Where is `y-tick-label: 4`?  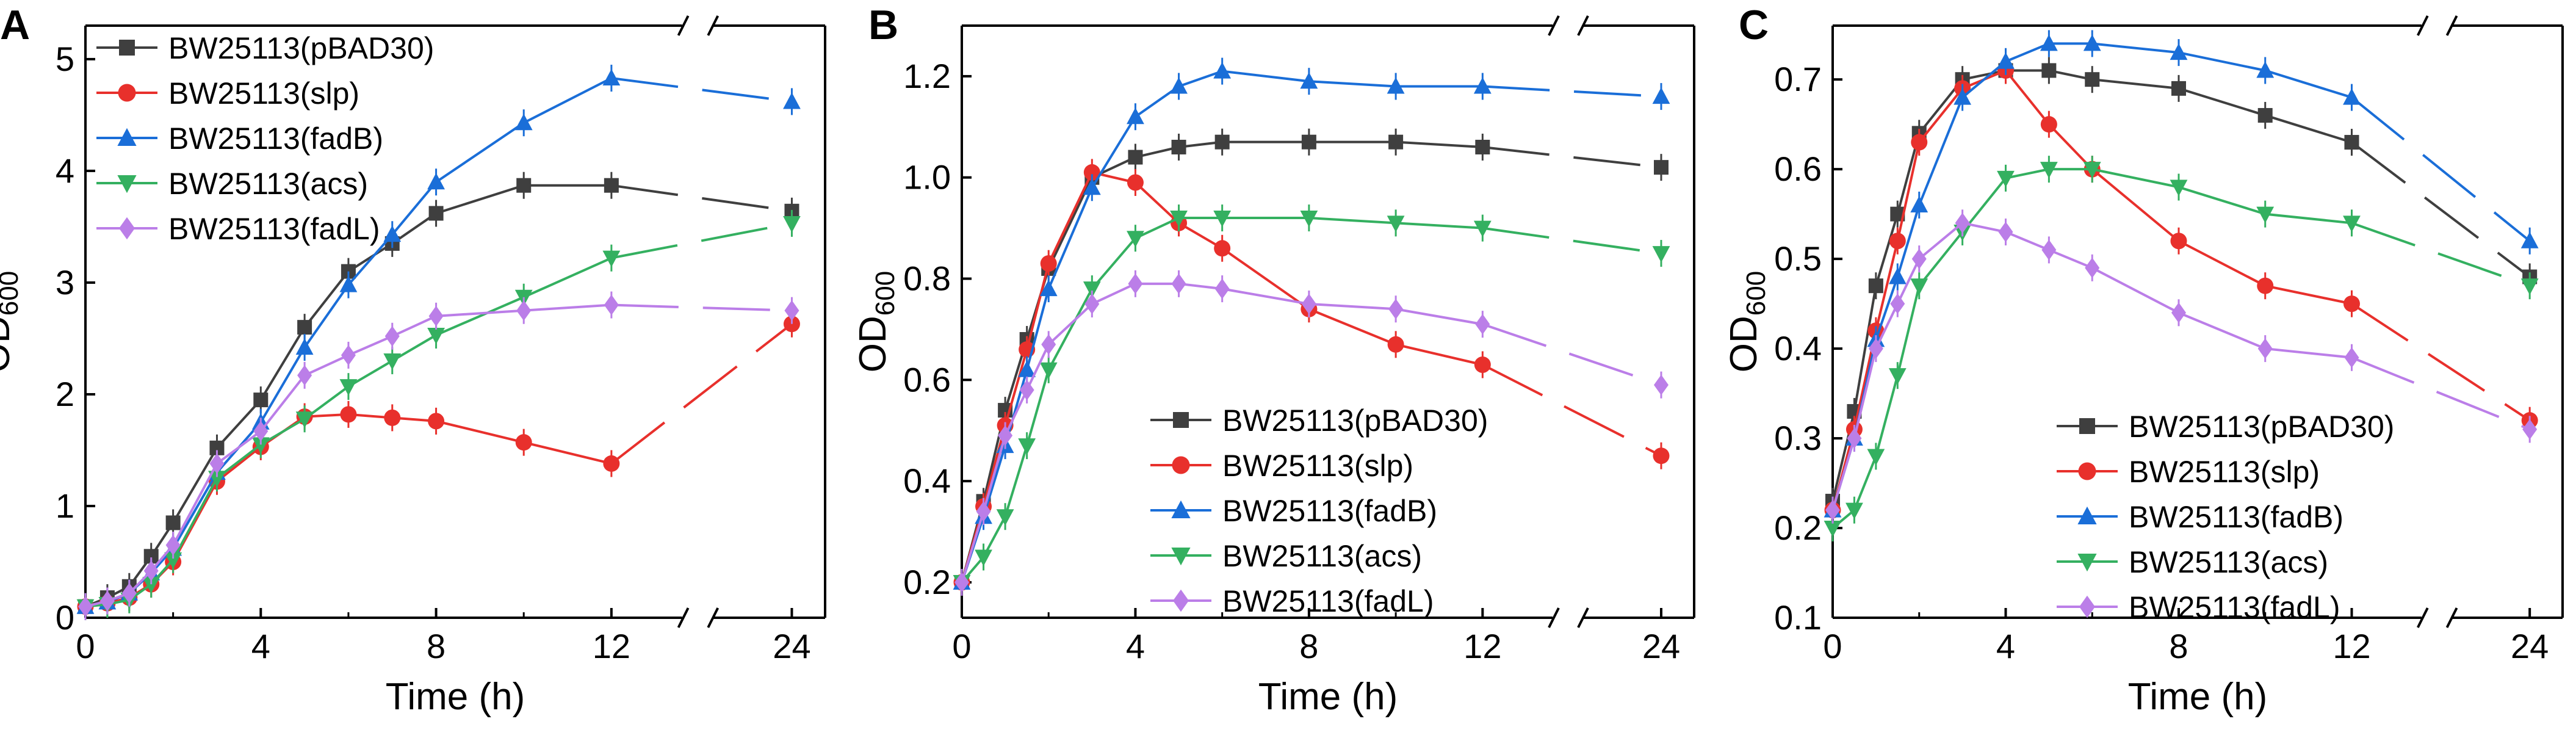
y-tick-label: 4 is located at coordinates (65, 170).